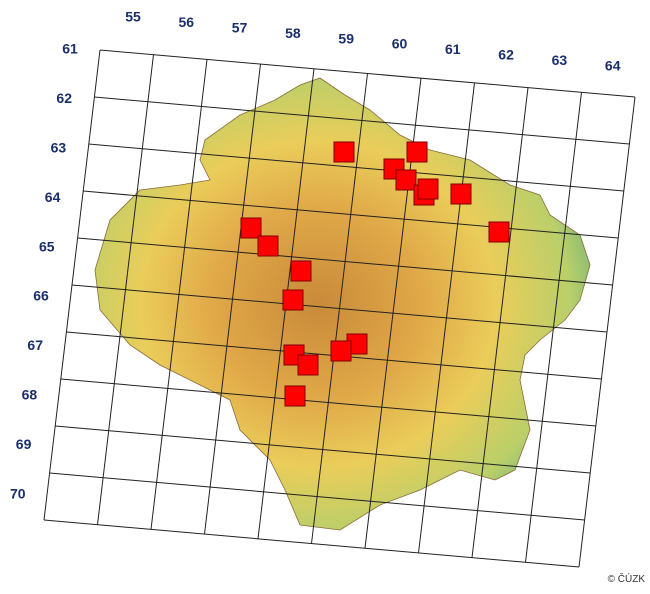 Image resolution: width=650 pixels, height=594 pixels. Describe the element at coordinates (613, 65) in the screenshot. I see `column-label: 64` at that location.